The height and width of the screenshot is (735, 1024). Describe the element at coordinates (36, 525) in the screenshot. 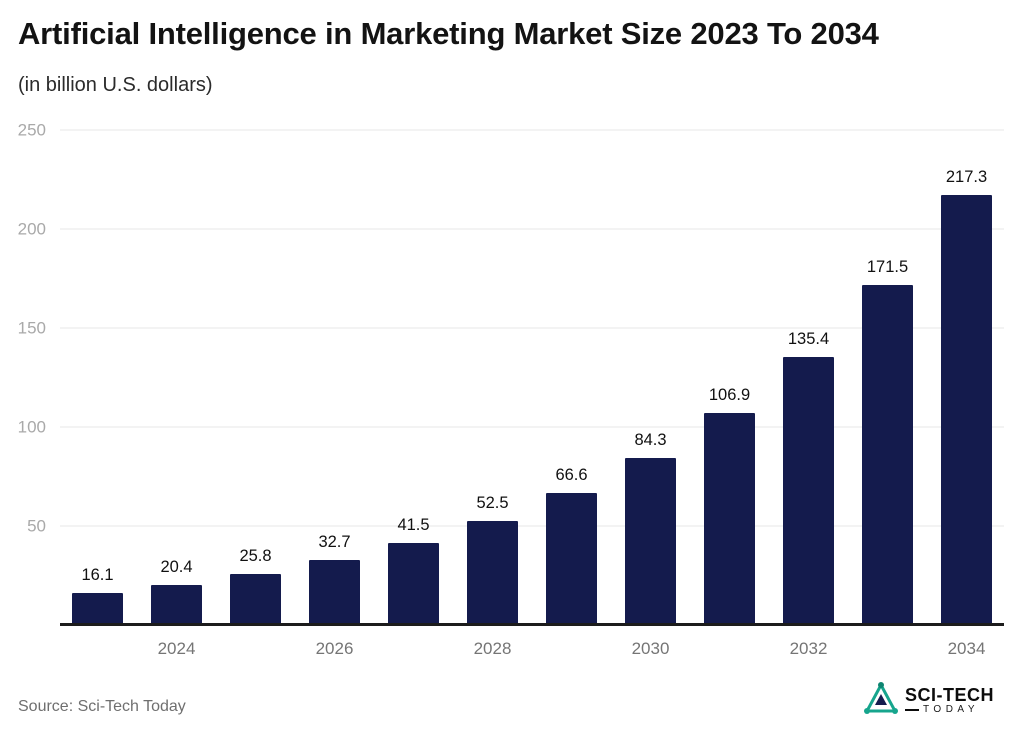

I see `y-axis-tick-label: 50` at that location.